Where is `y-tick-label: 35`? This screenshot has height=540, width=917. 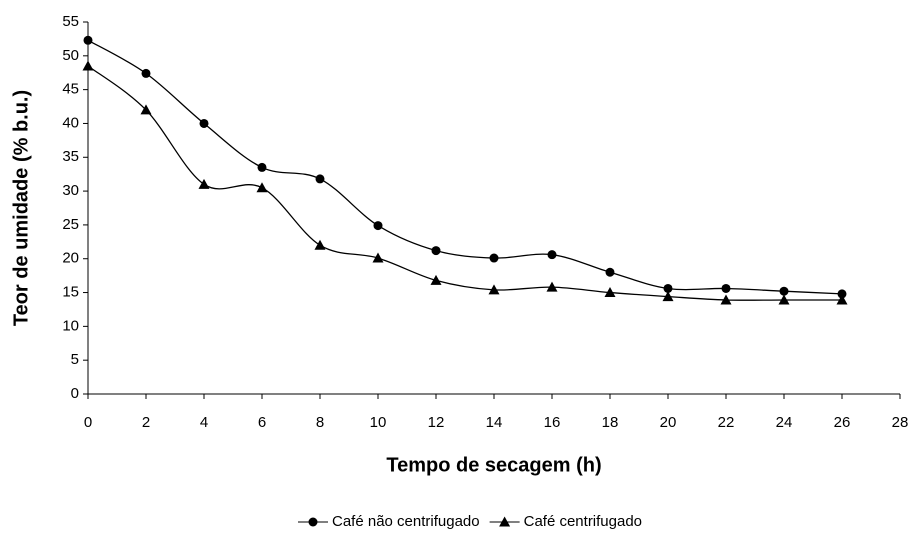 y-tick-label: 35 is located at coordinates (70, 156).